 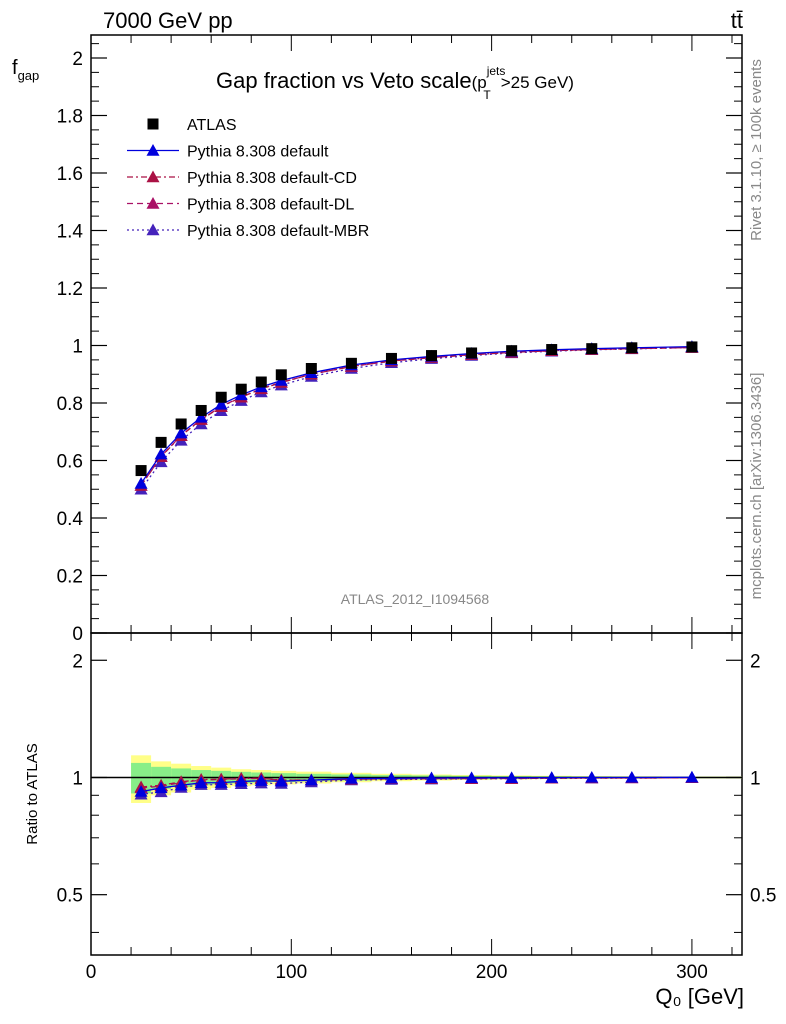 I want to click on main-y-tick-label: 0.6, so click(x=70, y=462).